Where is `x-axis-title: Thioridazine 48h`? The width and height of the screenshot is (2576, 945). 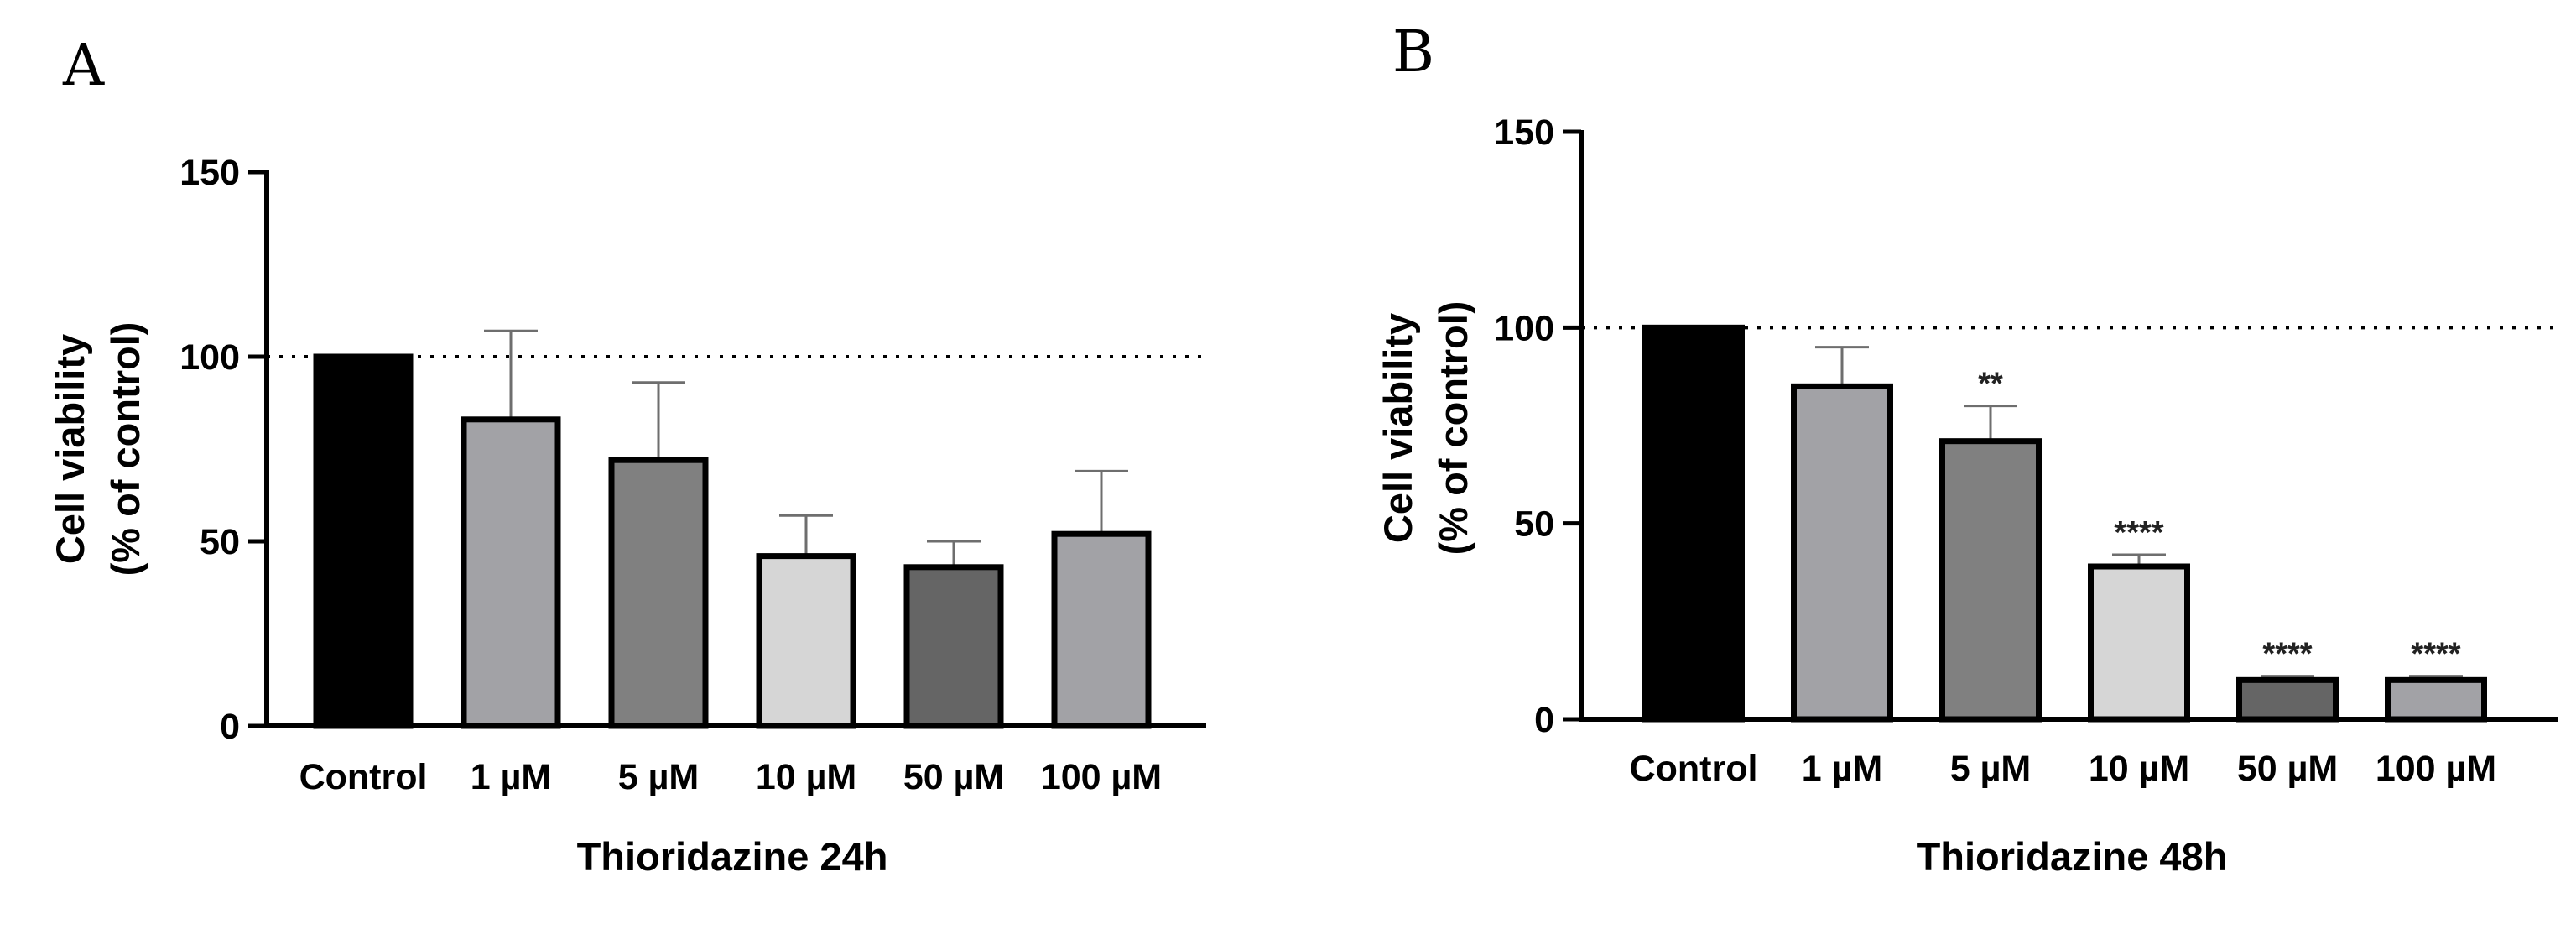 x-axis-title: Thioridazine 48h is located at coordinates (2072, 856).